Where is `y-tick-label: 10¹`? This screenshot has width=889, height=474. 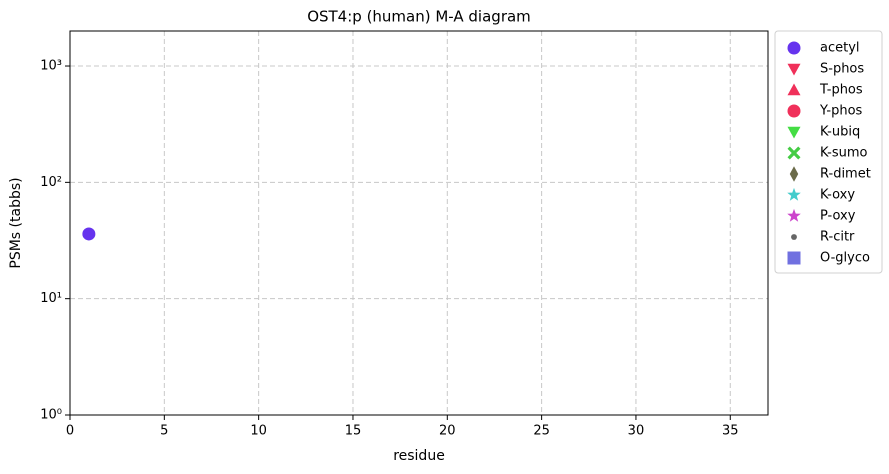
y-tick-label: 10¹ is located at coordinates (51, 298).